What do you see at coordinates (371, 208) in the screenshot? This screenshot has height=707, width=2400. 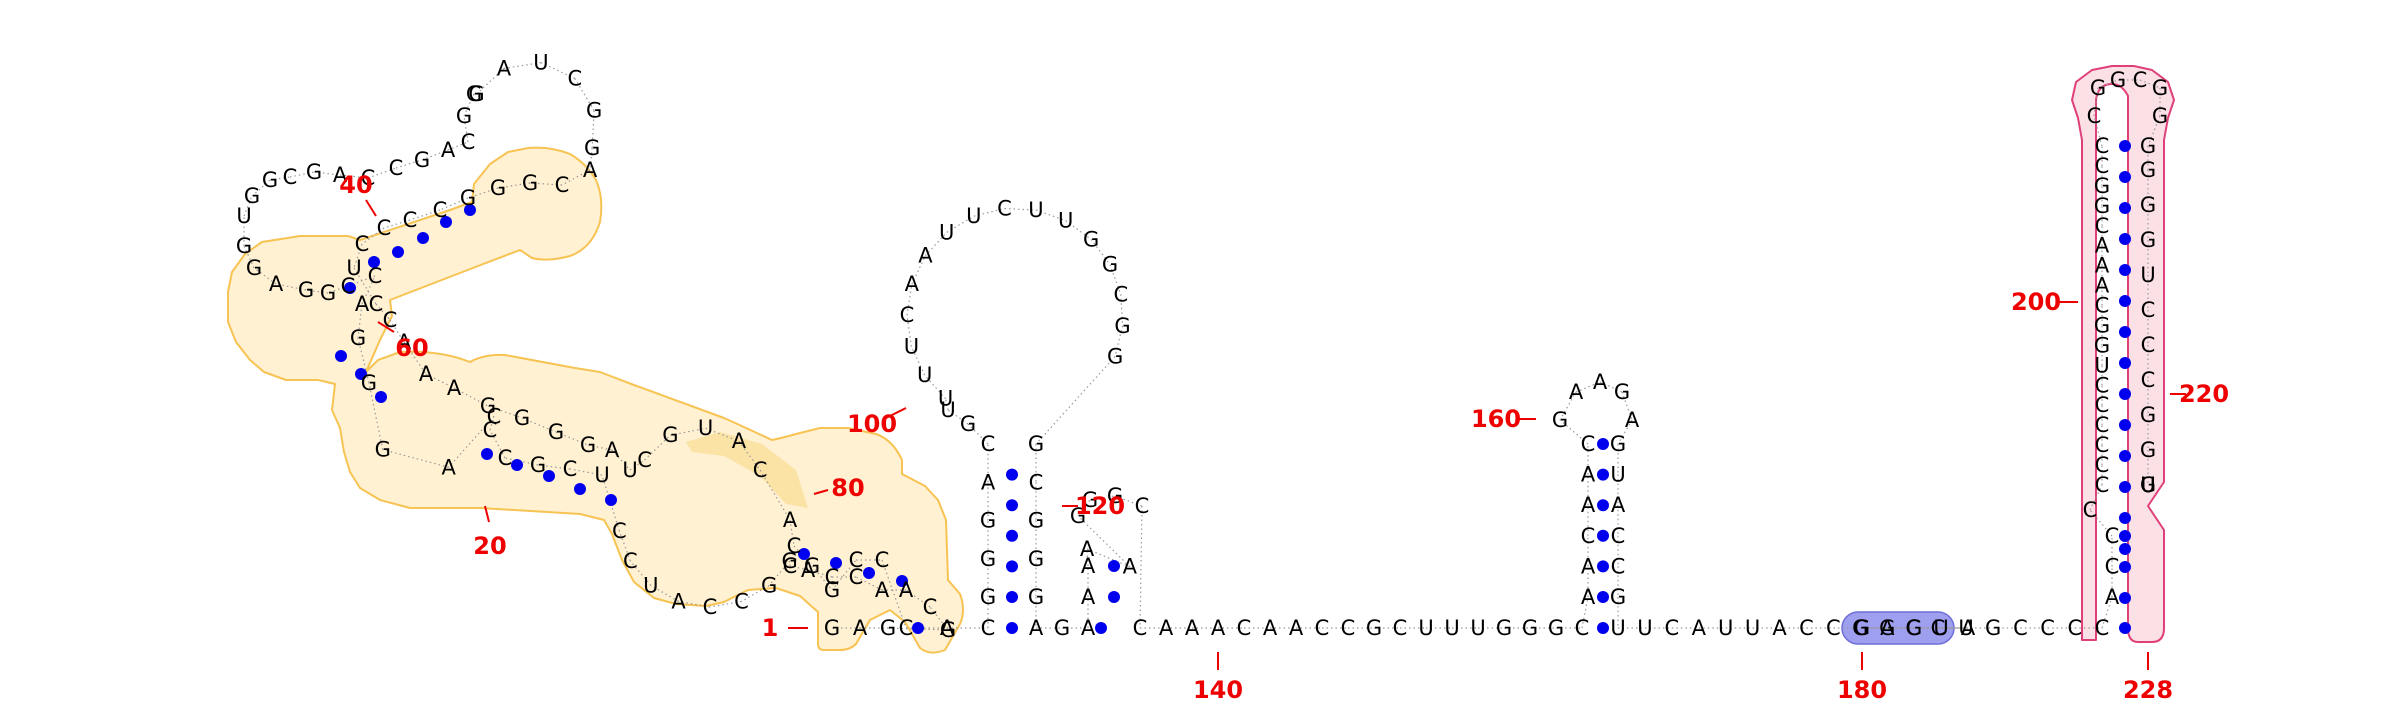 I see `position-tick` at bounding box center [371, 208].